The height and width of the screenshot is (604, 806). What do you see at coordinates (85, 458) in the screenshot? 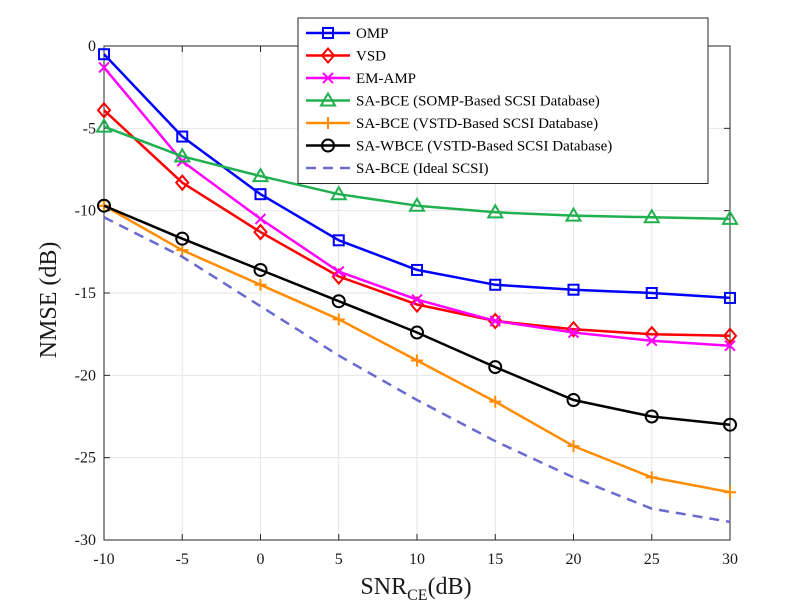
I see `y-tick-label: -25` at bounding box center [85, 458].